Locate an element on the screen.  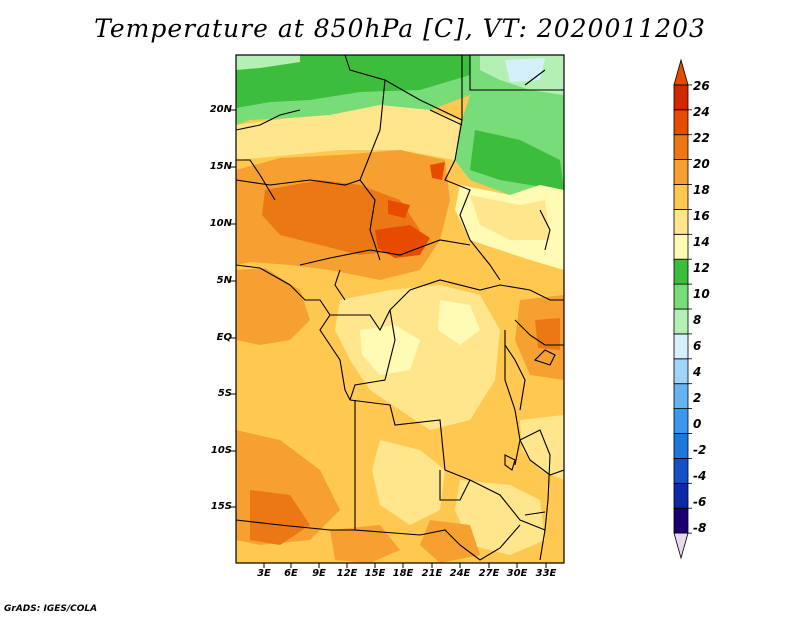
colorbar-label: 20 is located at coordinates (701, 164).